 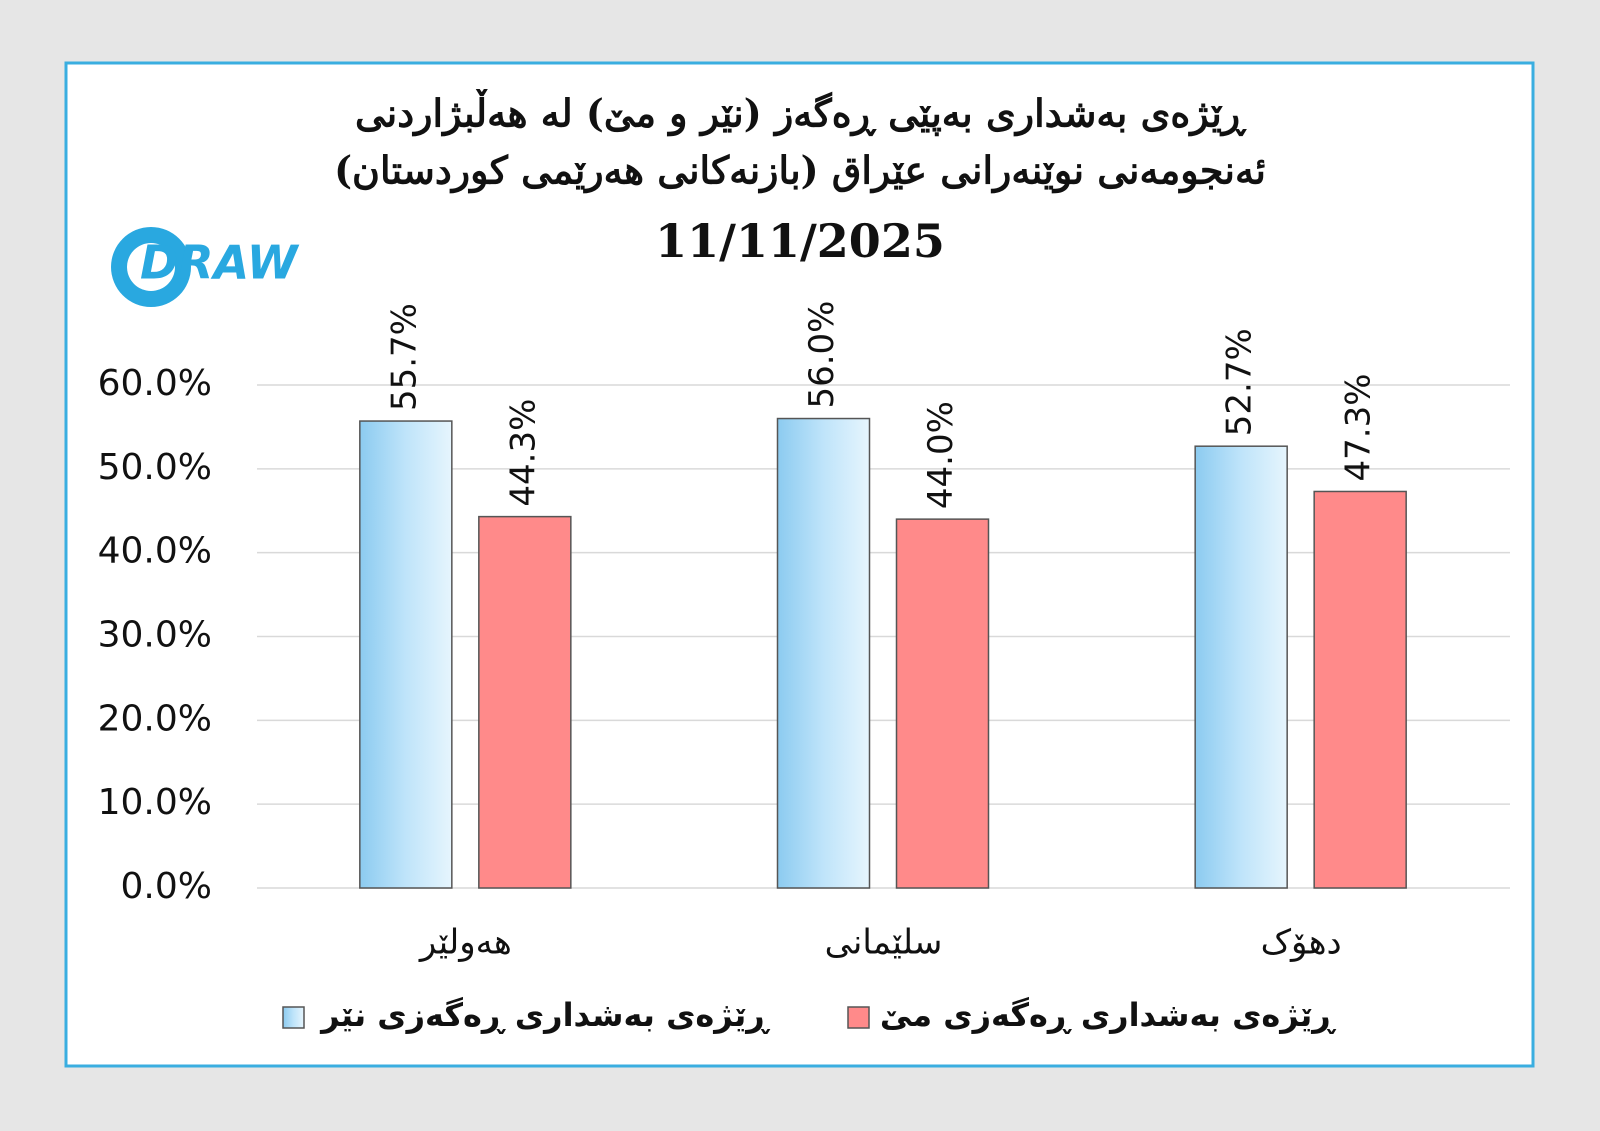 What do you see at coordinates (800, 241) in the screenshot?
I see `chart-date: 11/11/2025` at bounding box center [800, 241].